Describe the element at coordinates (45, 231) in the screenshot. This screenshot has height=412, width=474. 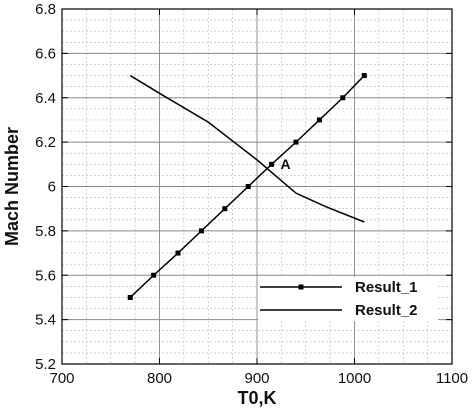
I see `y-tick-label: 5.8` at that location.